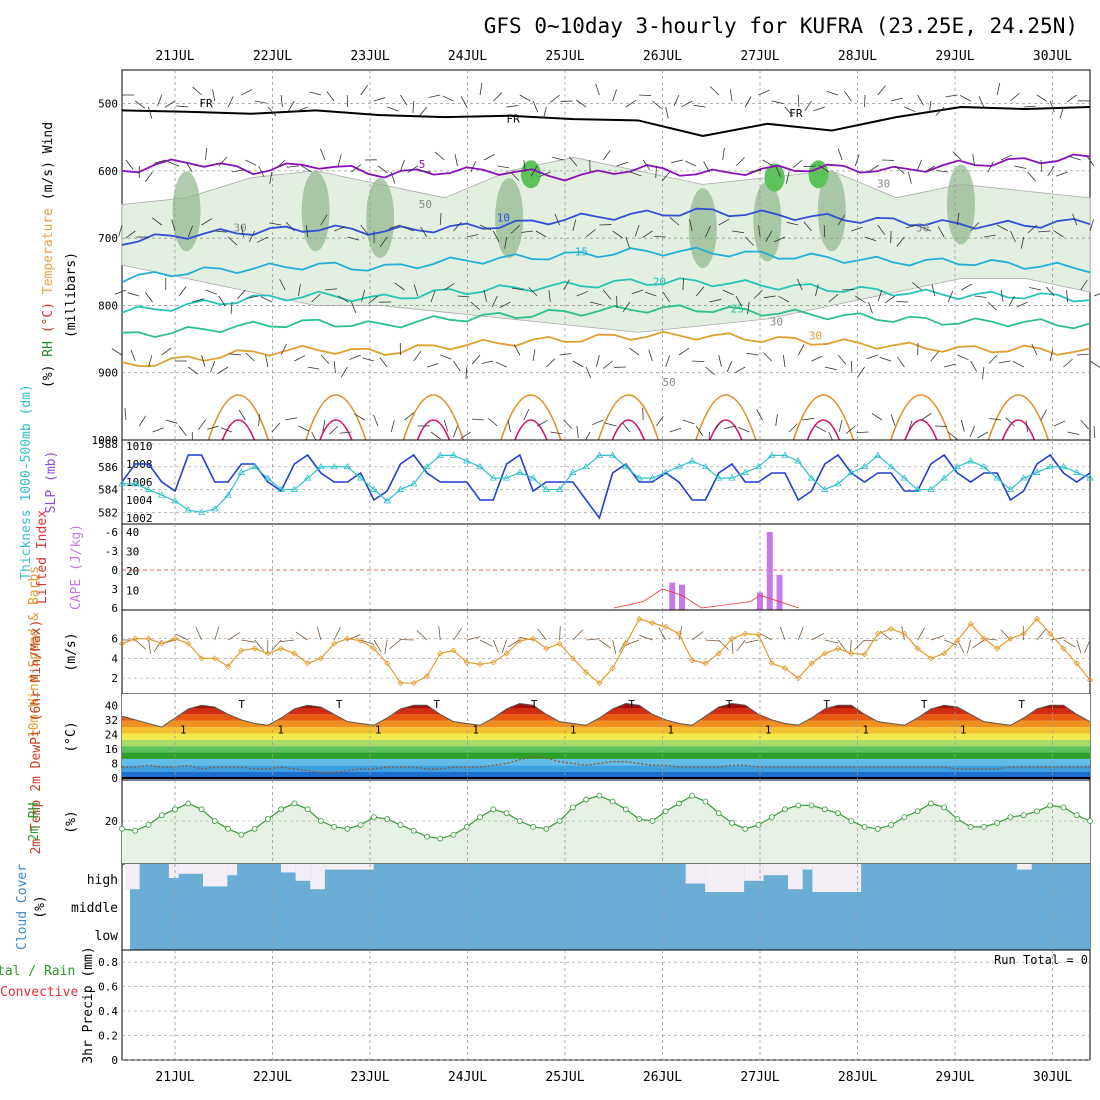 The height and width of the screenshot is (1100, 1100). I want to click on upper-air-ylabel-part: (°C), so click(48, 313).